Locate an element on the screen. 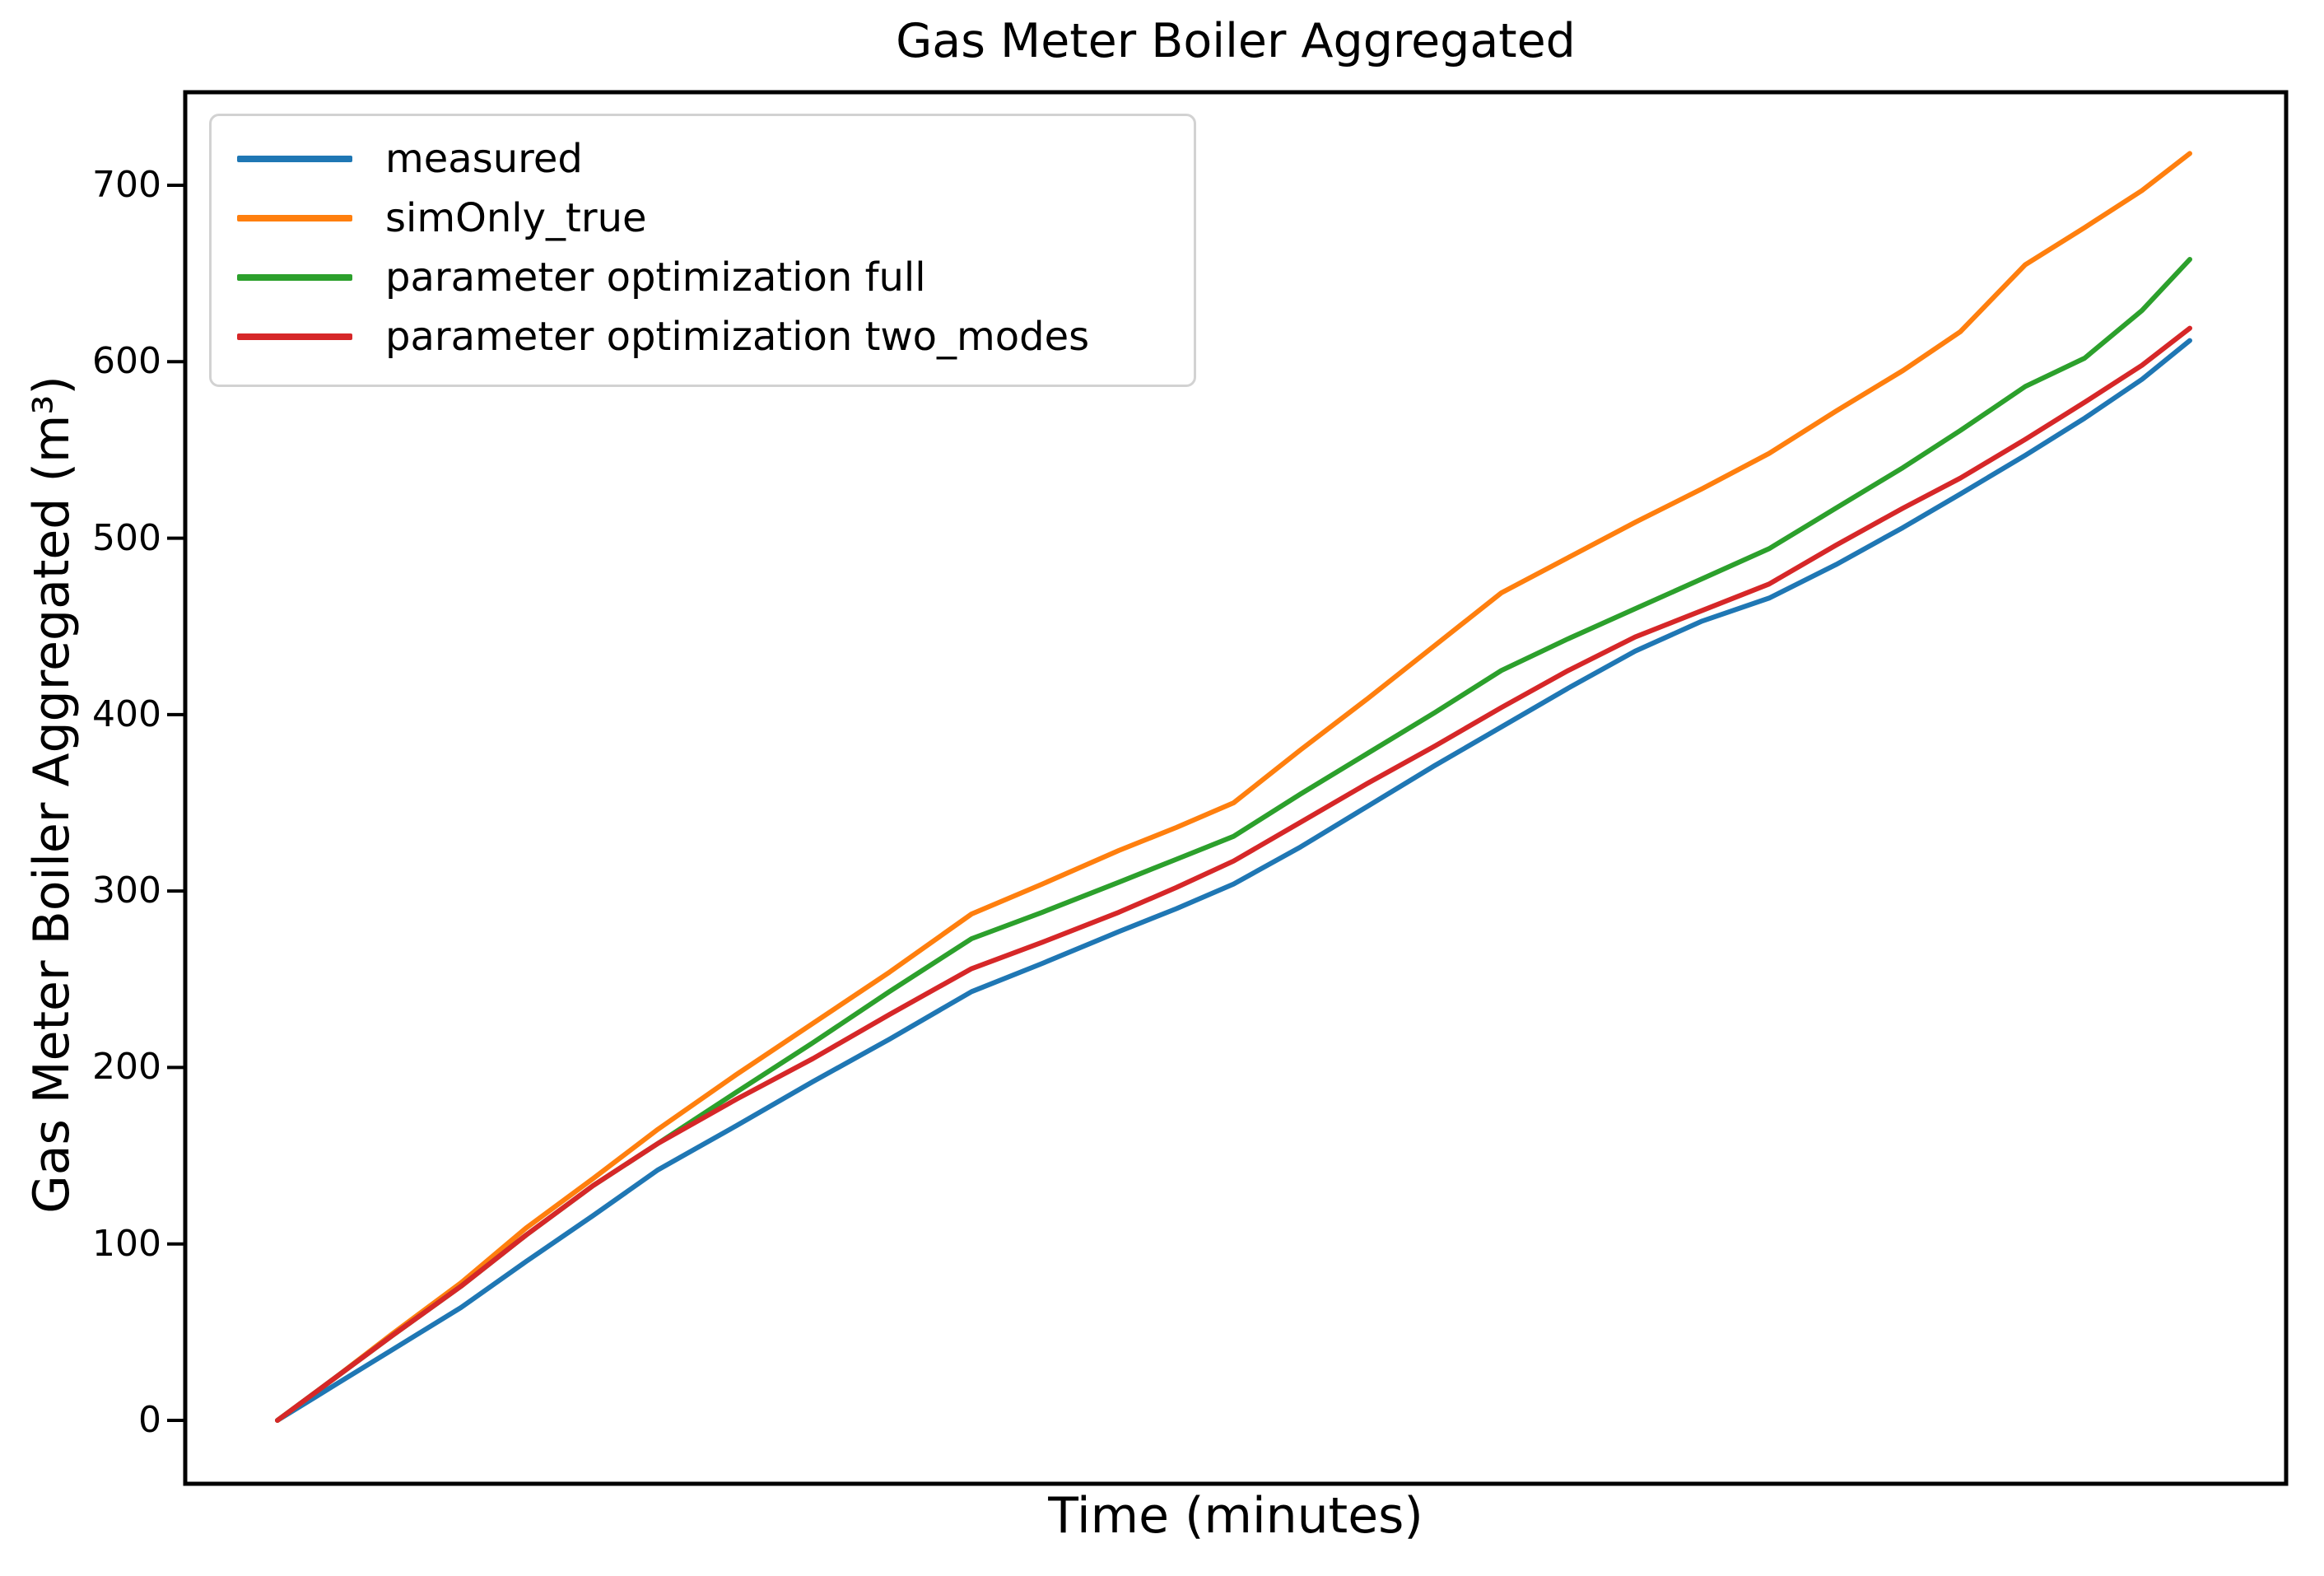 This screenshot has width=2324, height=1576. legend-label: parameter optimization two_modes is located at coordinates (737, 337).